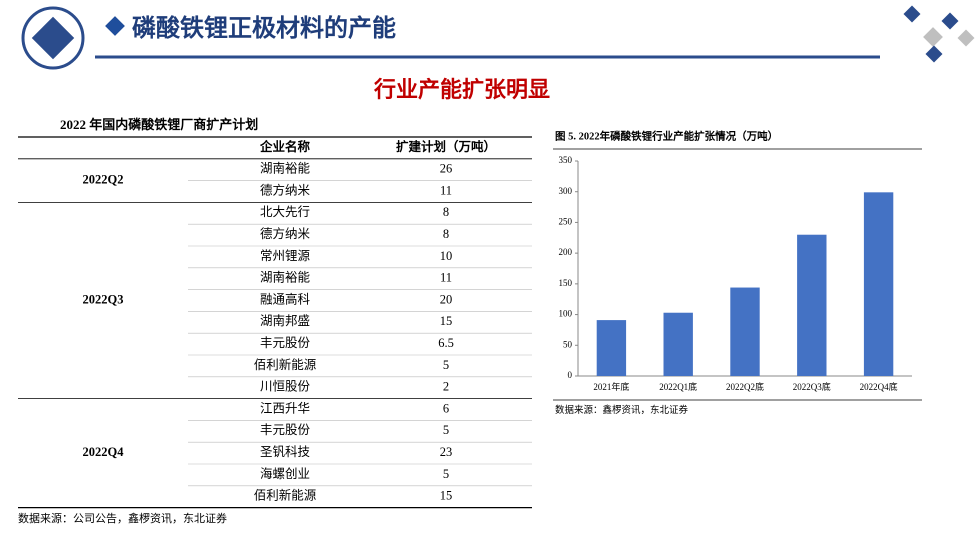 This screenshot has height=551, width=980. Describe the element at coordinates (446, 343) in the screenshot. I see `table-cell: 6.5` at that location.